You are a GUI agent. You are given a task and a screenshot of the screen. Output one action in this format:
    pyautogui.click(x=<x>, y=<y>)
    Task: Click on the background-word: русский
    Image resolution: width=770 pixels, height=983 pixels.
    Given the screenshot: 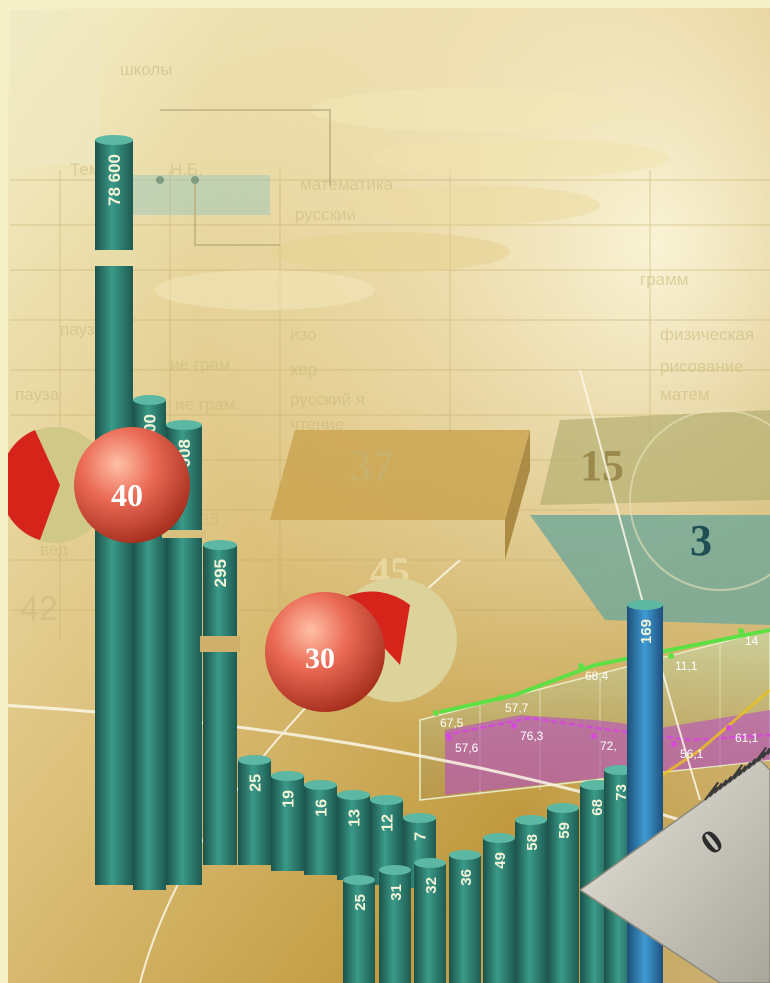 What is the action you would take?
    pyautogui.click(x=325, y=214)
    